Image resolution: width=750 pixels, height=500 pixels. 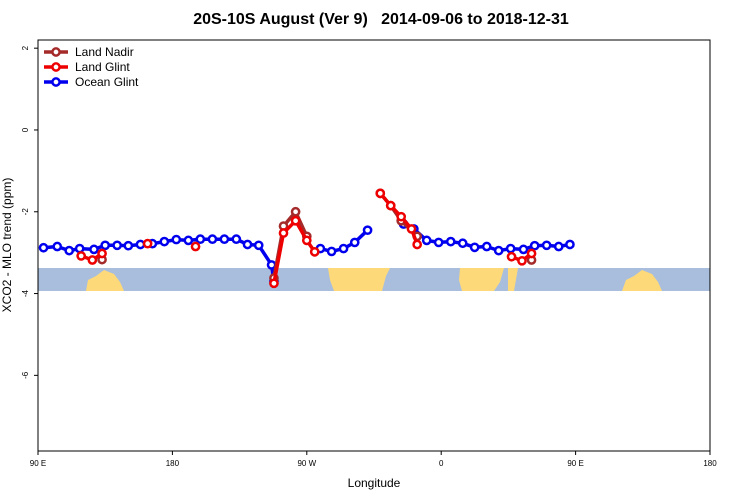 I want to click on x-axis-label: Longitude, so click(x=374, y=483).